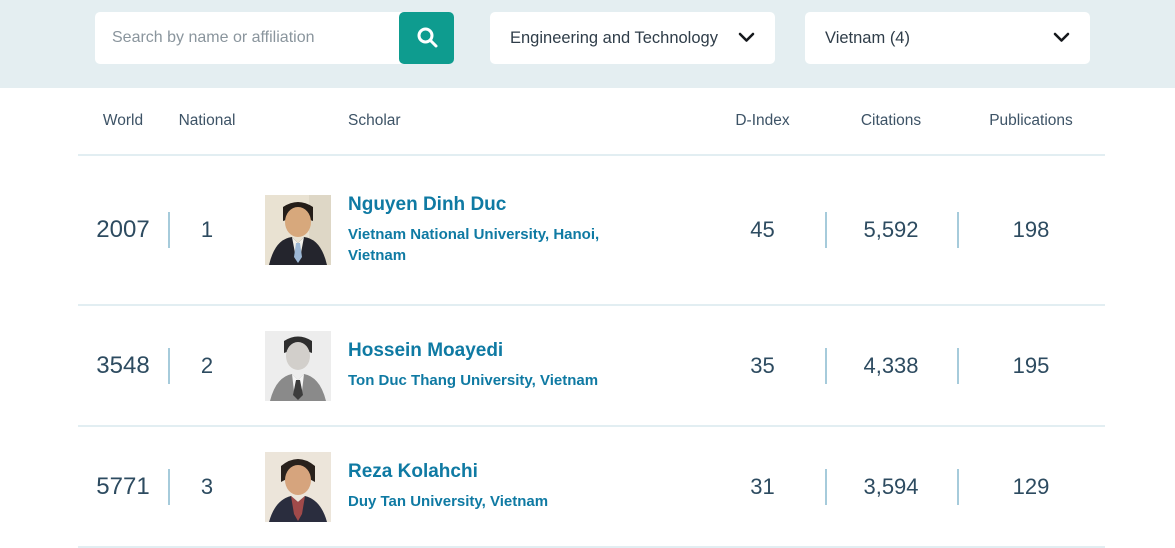  Describe the element at coordinates (891, 366) in the screenshot. I see `citations-value: 4,338` at that location.